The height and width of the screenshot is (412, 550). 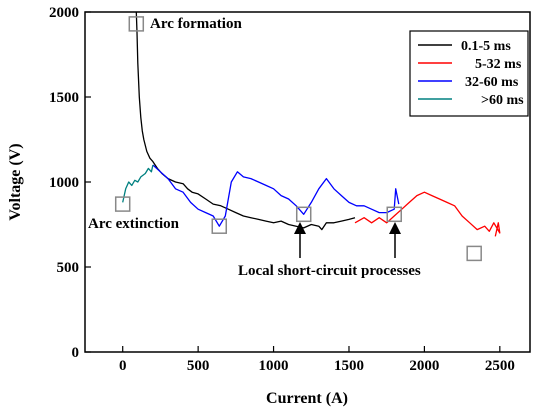 What do you see at coordinates (64, 98) in the screenshot?
I see `y-tick-label-3: 1500` at bounding box center [64, 98].